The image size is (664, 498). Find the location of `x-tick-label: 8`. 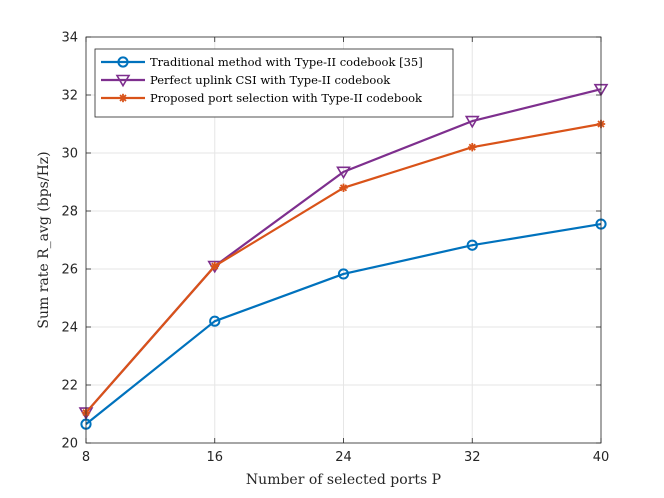

x-tick-label: 8 is located at coordinates (86, 457).